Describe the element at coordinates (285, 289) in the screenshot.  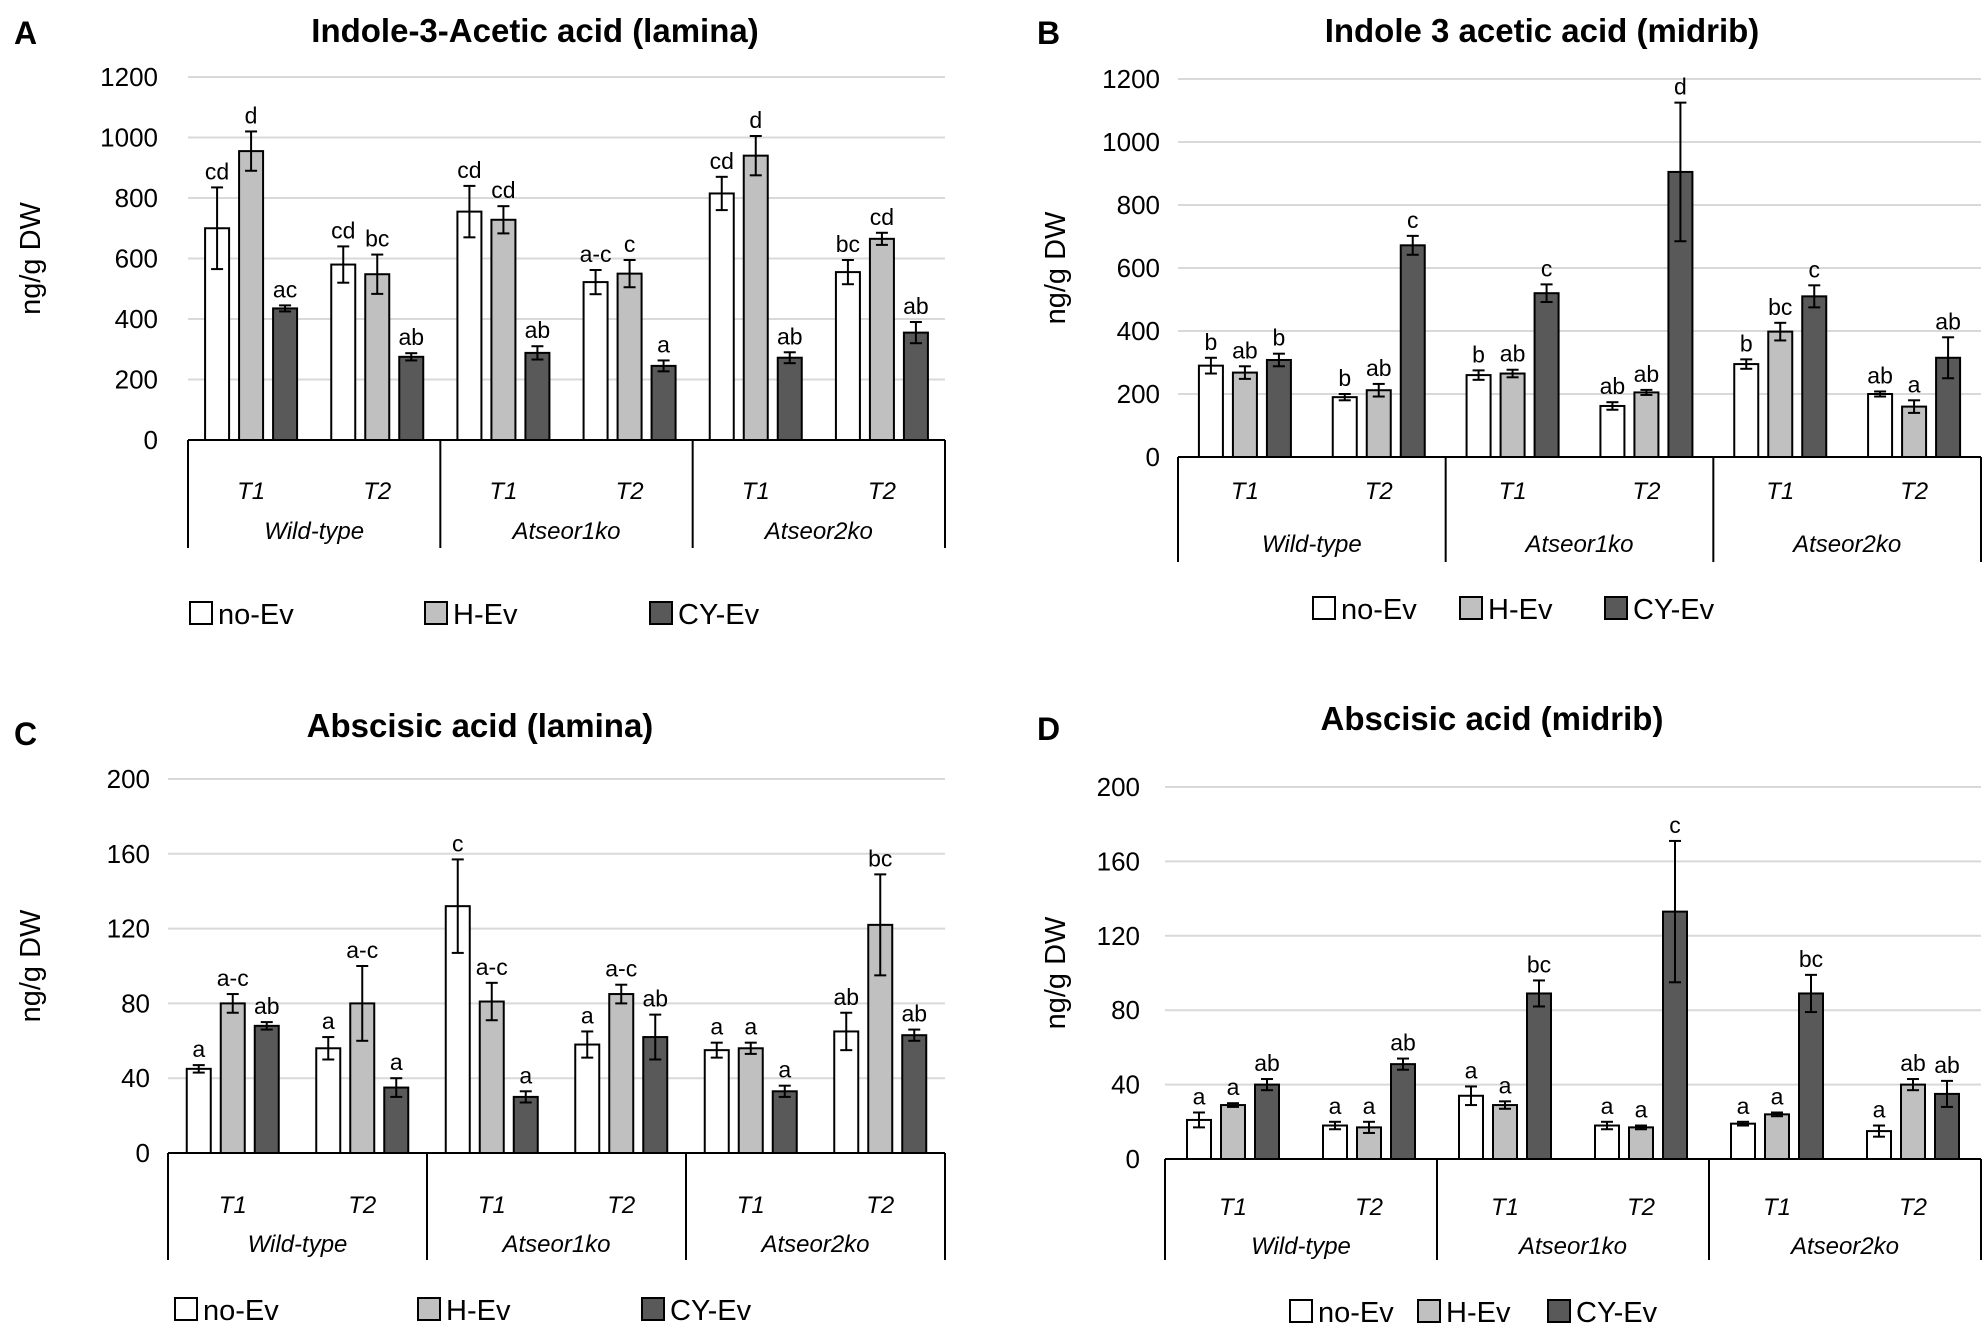
I see `significance-label: ac` at that location.